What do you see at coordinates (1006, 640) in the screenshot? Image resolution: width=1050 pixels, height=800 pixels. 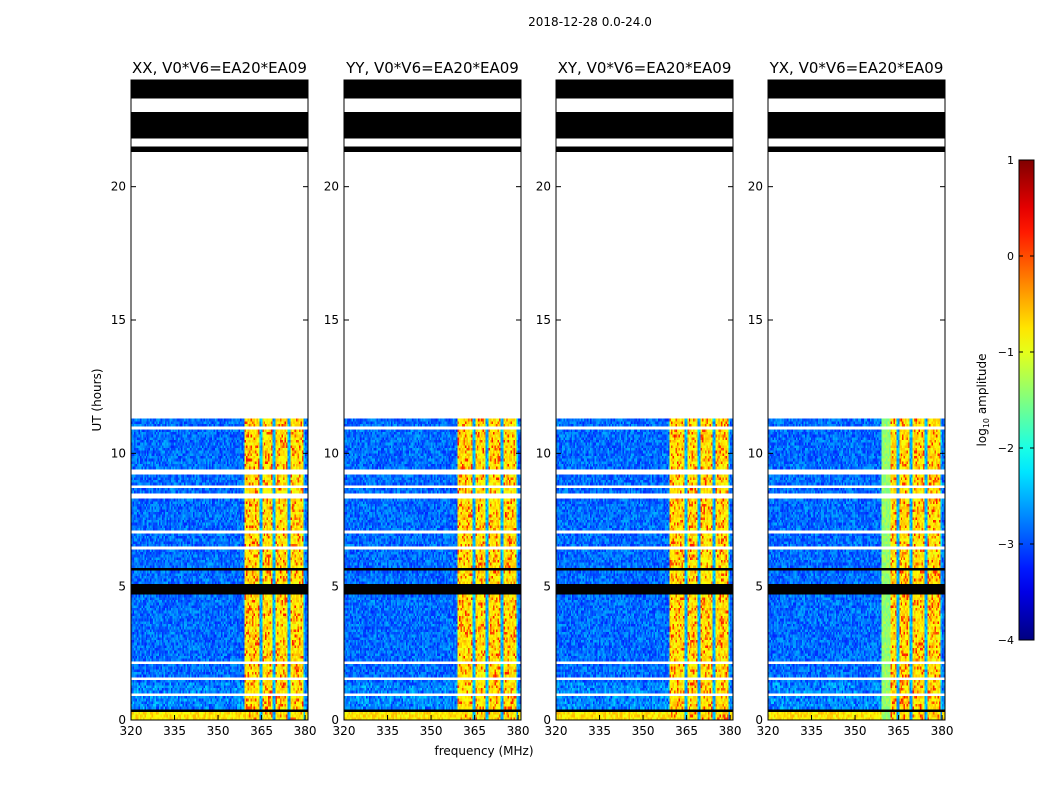 I see `colorbar-tick-label: −4` at bounding box center [1006, 640].